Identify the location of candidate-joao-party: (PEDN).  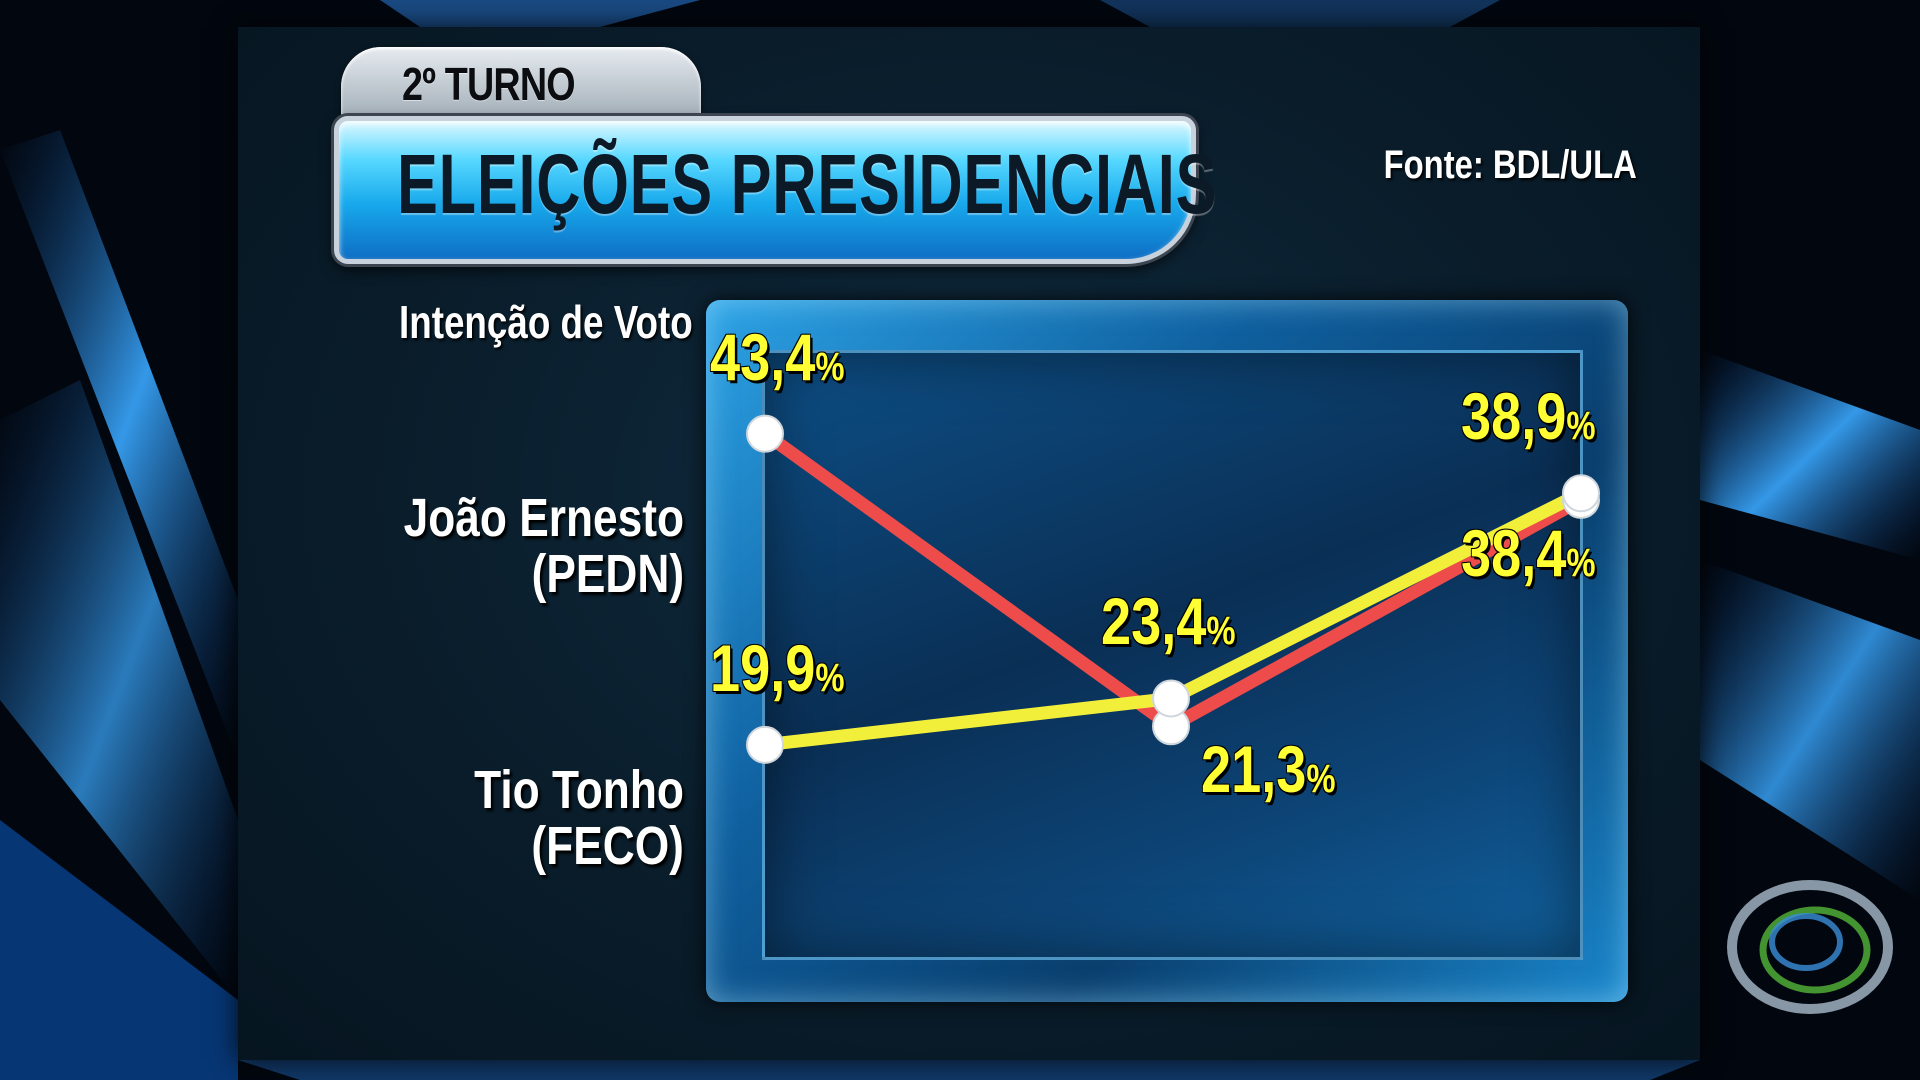
(607, 574).